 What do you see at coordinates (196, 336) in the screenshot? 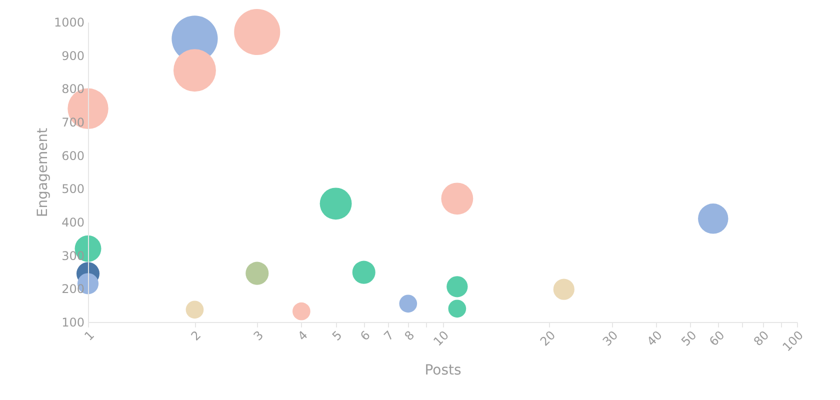
I see `x-tick-label: 2` at bounding box center [196, 336].